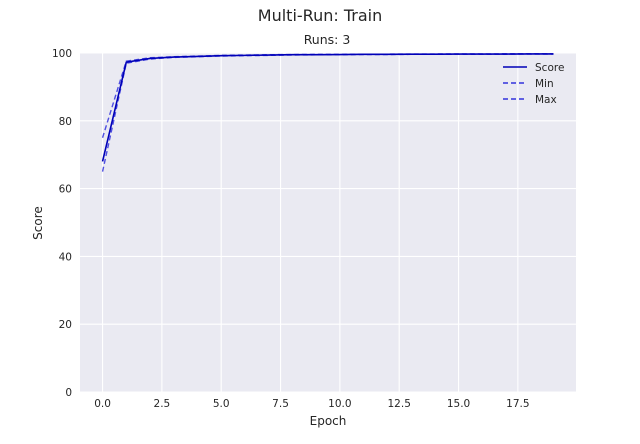 Image resolution: width=640 pixels, height=444 pixels. Describe the element at coordinates (280, 404) in the screenshot. I see `x-tick-label: 7.5` at that location.